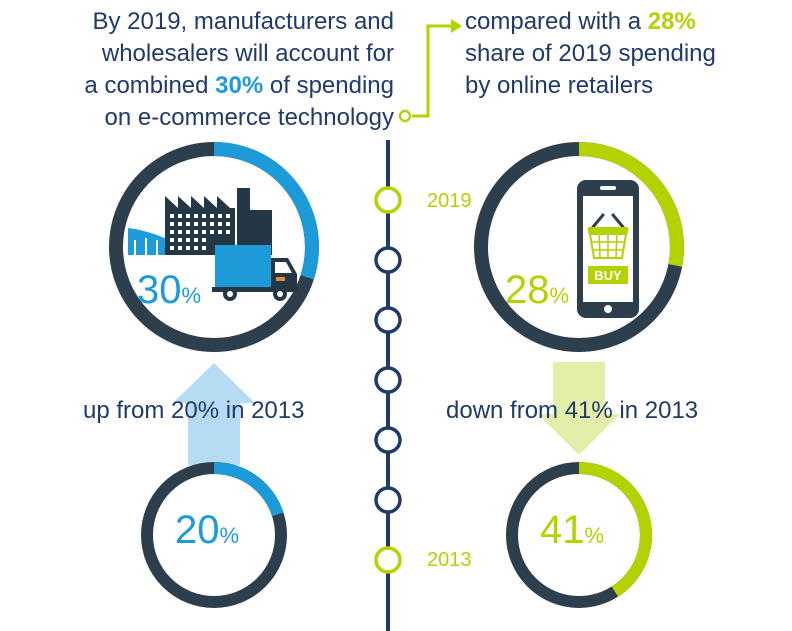 The height and width of the screenshot is (631, 792). I want to click on headline-right-line2: share of 2019 spending, so click(590, 53).